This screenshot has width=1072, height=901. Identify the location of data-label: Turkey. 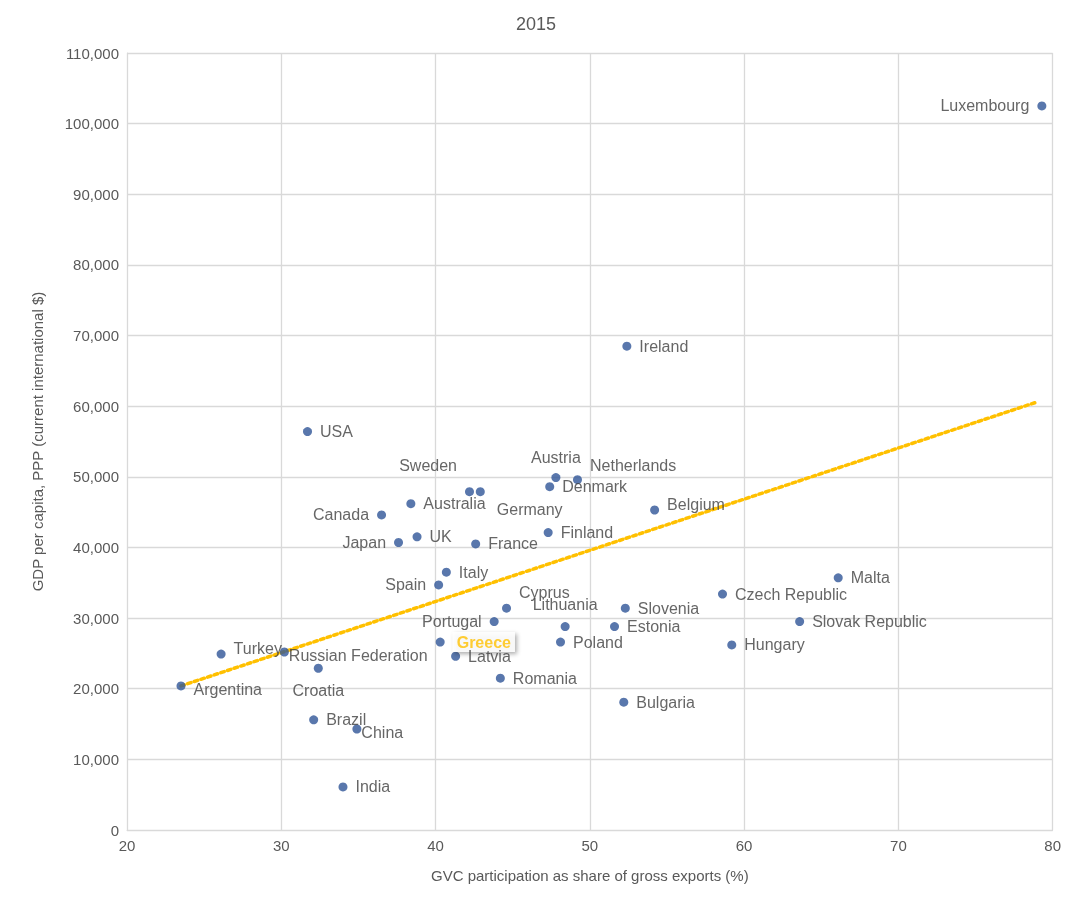
(257, 648).